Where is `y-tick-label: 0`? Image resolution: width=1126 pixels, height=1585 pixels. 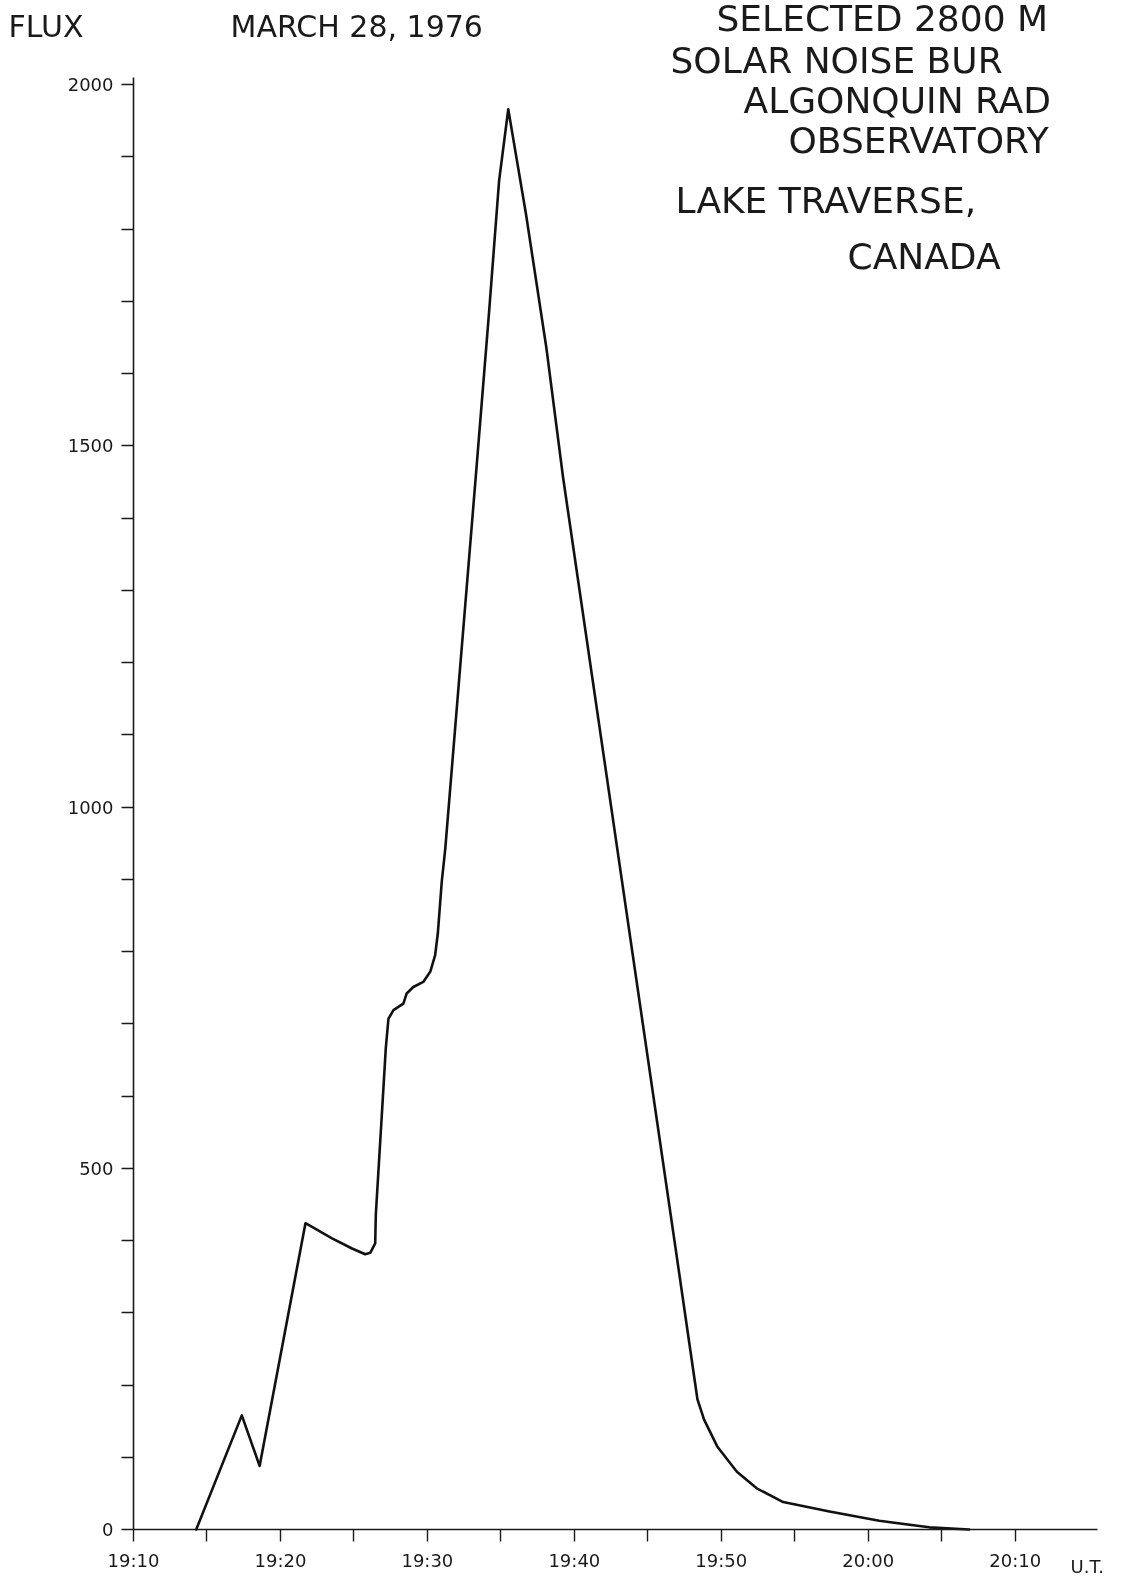
y-tick-label: 0 is located at coordinates (108, 1529).